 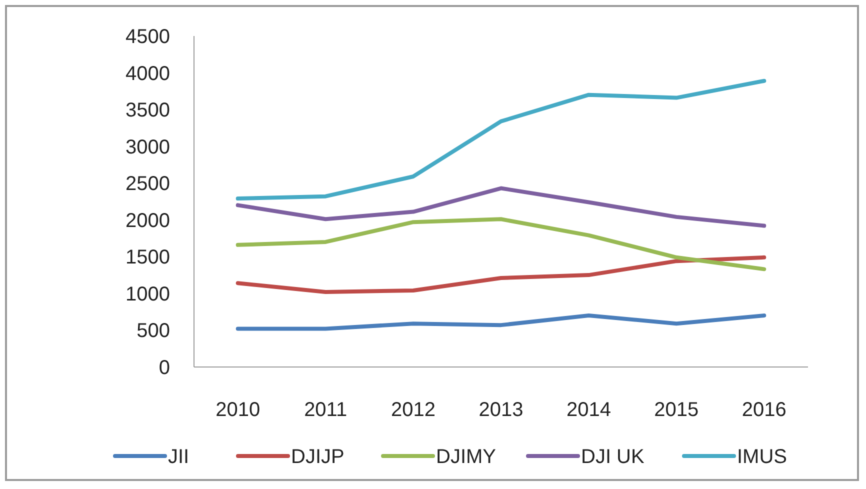 I want to click on x-tick-label: 2012, so click(x=413, y=410).